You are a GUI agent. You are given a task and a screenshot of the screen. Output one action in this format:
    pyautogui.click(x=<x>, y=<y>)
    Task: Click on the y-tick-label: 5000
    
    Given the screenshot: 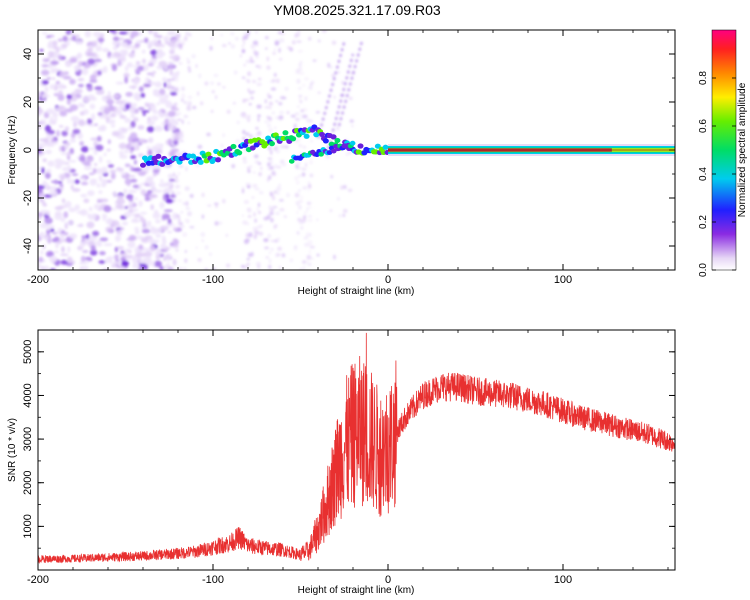 What is the action you would take?
    pyautogui.click(x=28, y=352)
    